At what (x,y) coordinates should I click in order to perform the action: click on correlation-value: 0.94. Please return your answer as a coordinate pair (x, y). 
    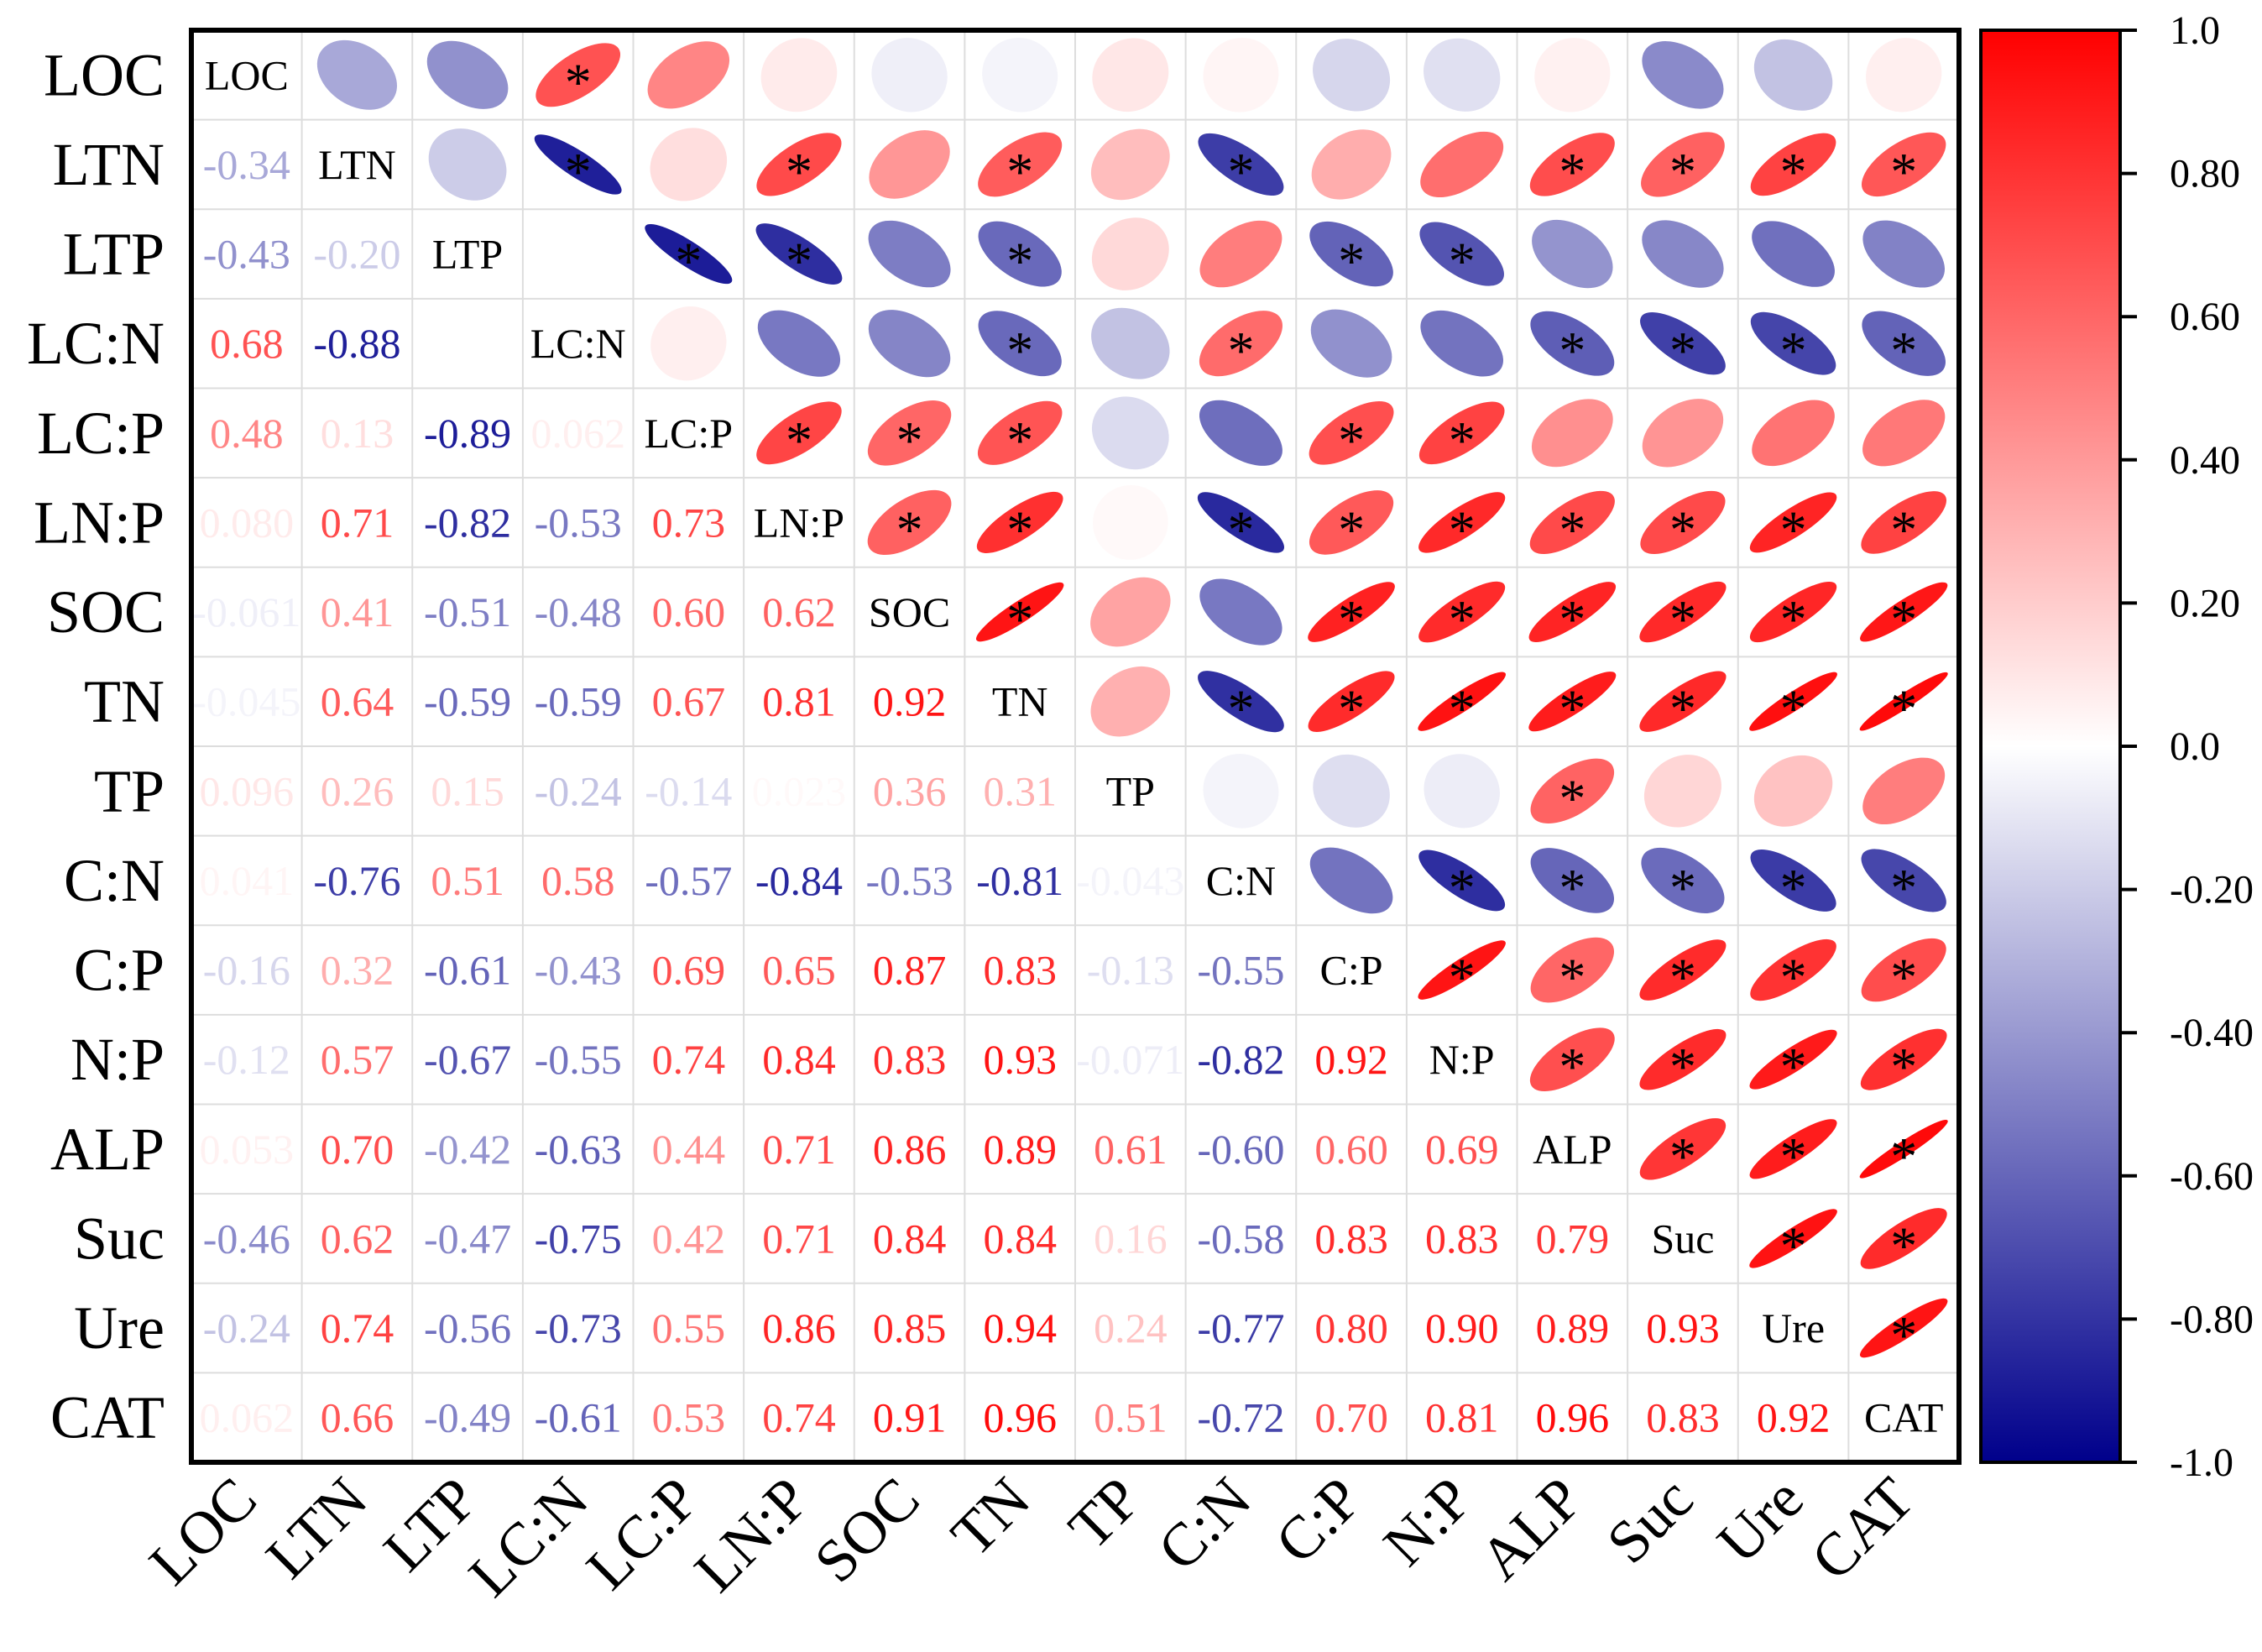
    Looking at the image, I should click on (1020, 1327).